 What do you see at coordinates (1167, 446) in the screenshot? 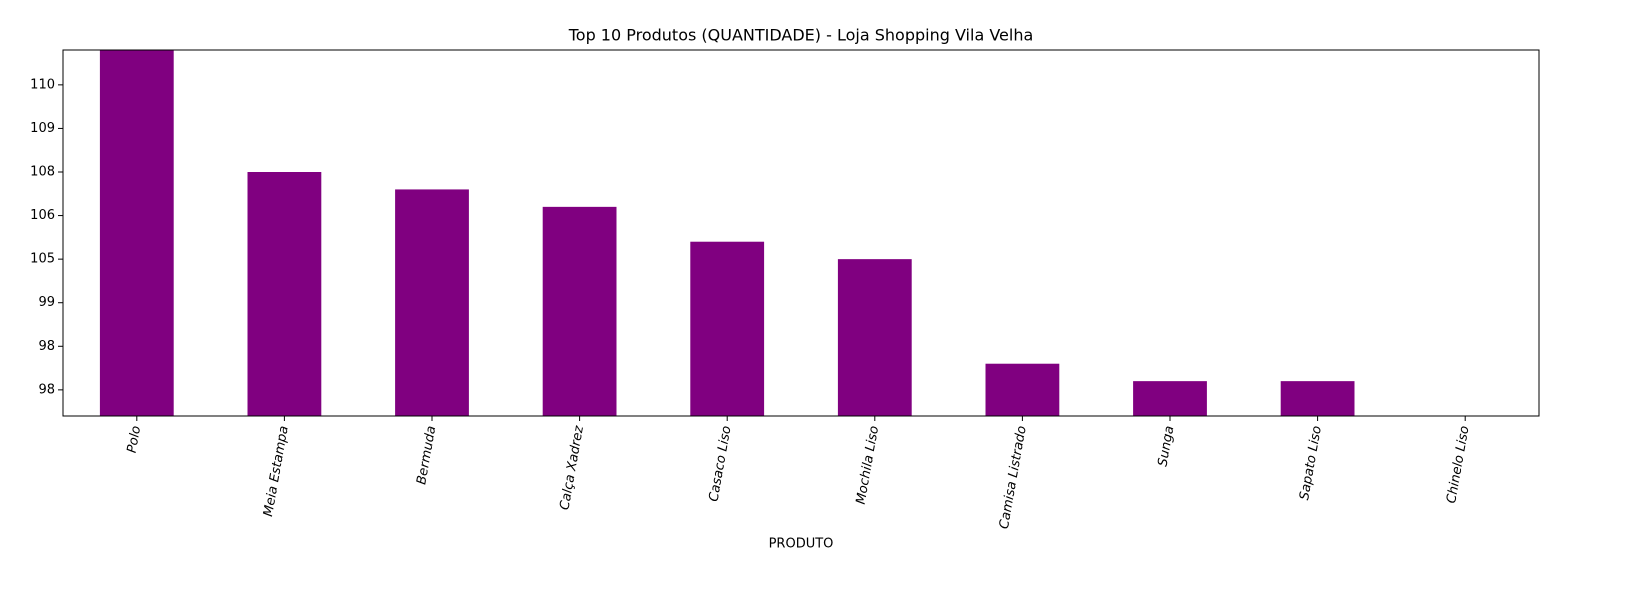
I see `x-tick-label: Sunga` at bounding box center [1167, 446].